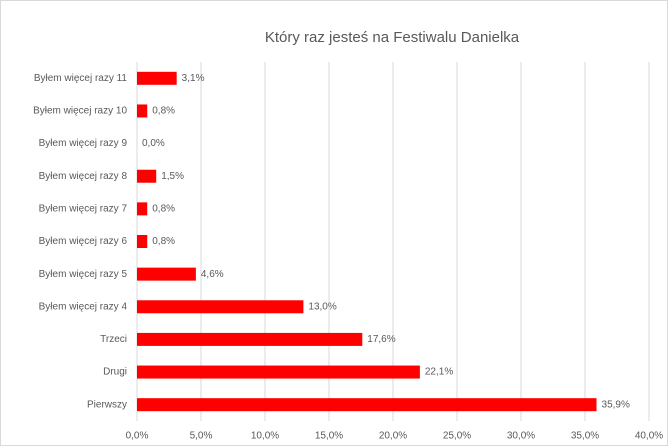 The height and width of the screenshot is (446, 668). What do you see at coordinates (457, 436) in the screenshot?
I see `x-tick-label: 25,0%` at bounding box center [457, 436].